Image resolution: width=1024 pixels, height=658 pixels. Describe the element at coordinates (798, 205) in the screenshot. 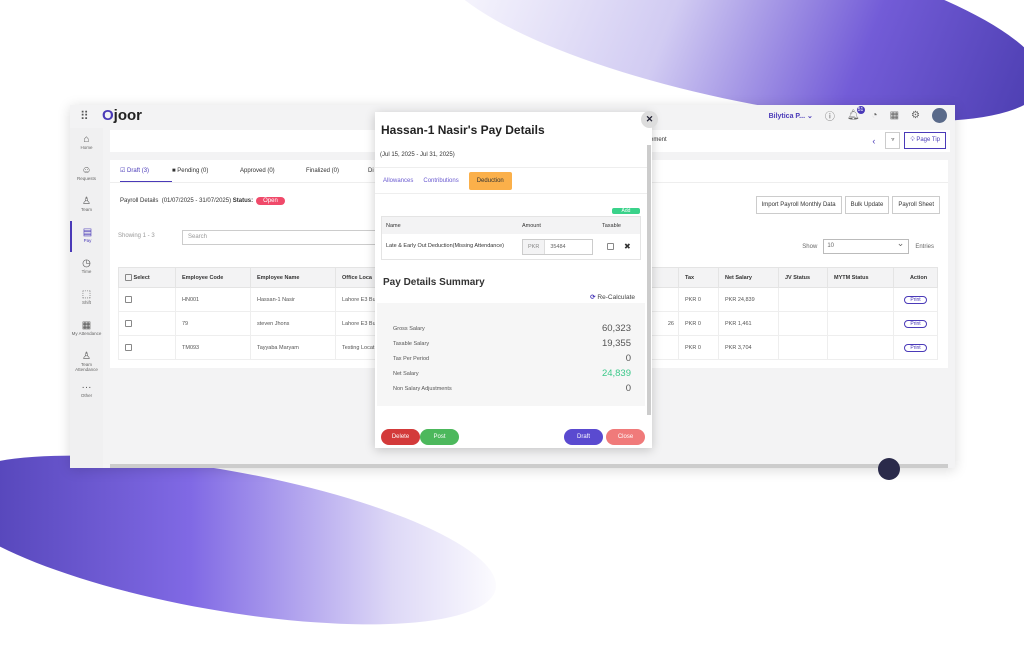

I see `import-payroll-button: Import Payroll Monthly Data` at that location.